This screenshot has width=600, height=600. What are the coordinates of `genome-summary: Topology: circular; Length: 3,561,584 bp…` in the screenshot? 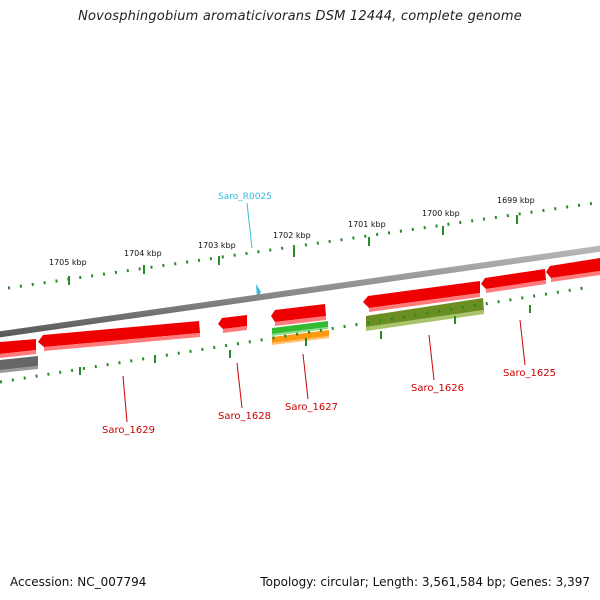 It's located at (425, 582).